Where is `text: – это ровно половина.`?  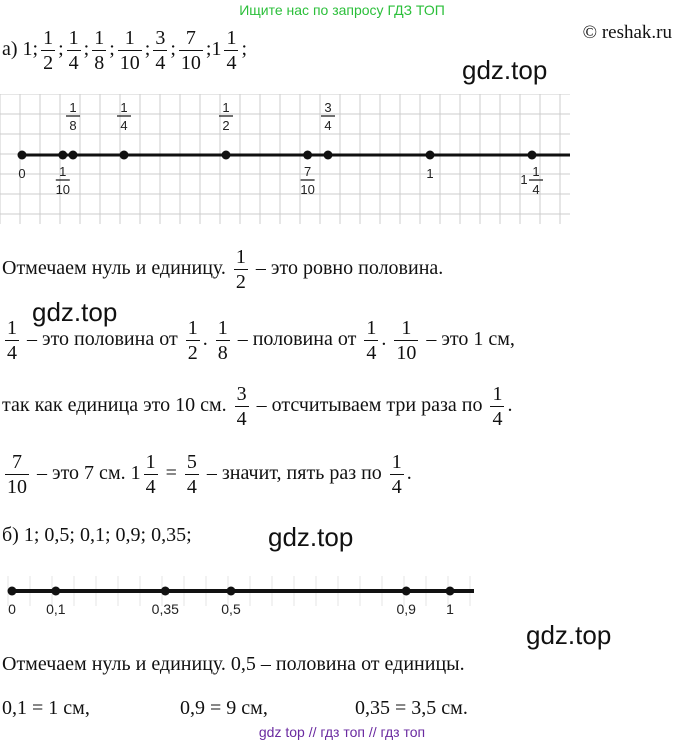 text: – это ровно половина. is located at coordinates (349, 268).